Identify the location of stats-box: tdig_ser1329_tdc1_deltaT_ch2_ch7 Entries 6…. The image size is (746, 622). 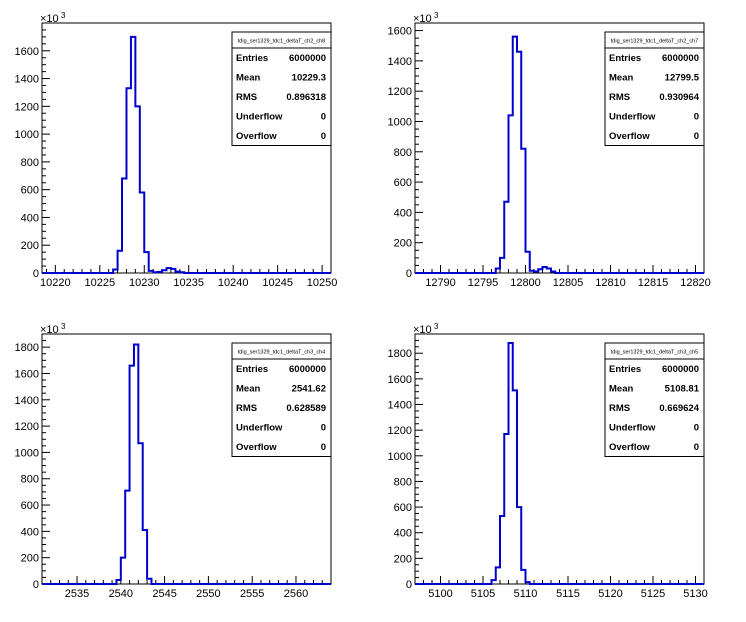
(654, 88).